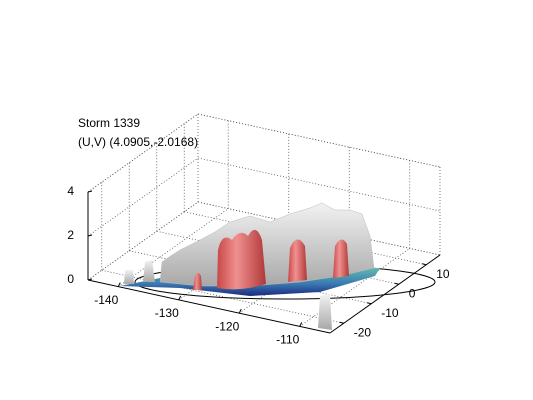 This screenshot has width=533, height=400. What do you see at coordinates (70, 279) in the screenshot?
I see `z-tick-label: 0` at bounding box center [70, 279].